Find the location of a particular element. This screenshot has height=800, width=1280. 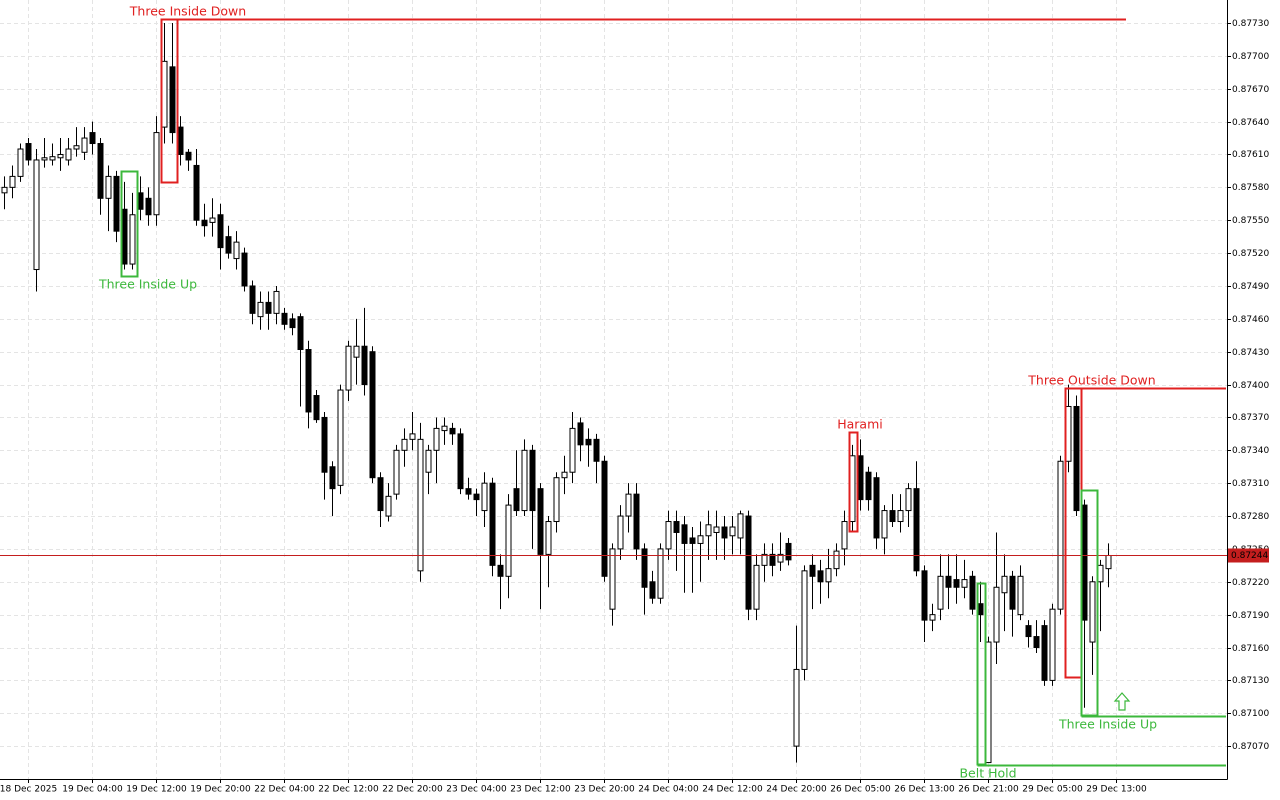

pattern-label: Belt Hold is located at coordinates (987, 773).